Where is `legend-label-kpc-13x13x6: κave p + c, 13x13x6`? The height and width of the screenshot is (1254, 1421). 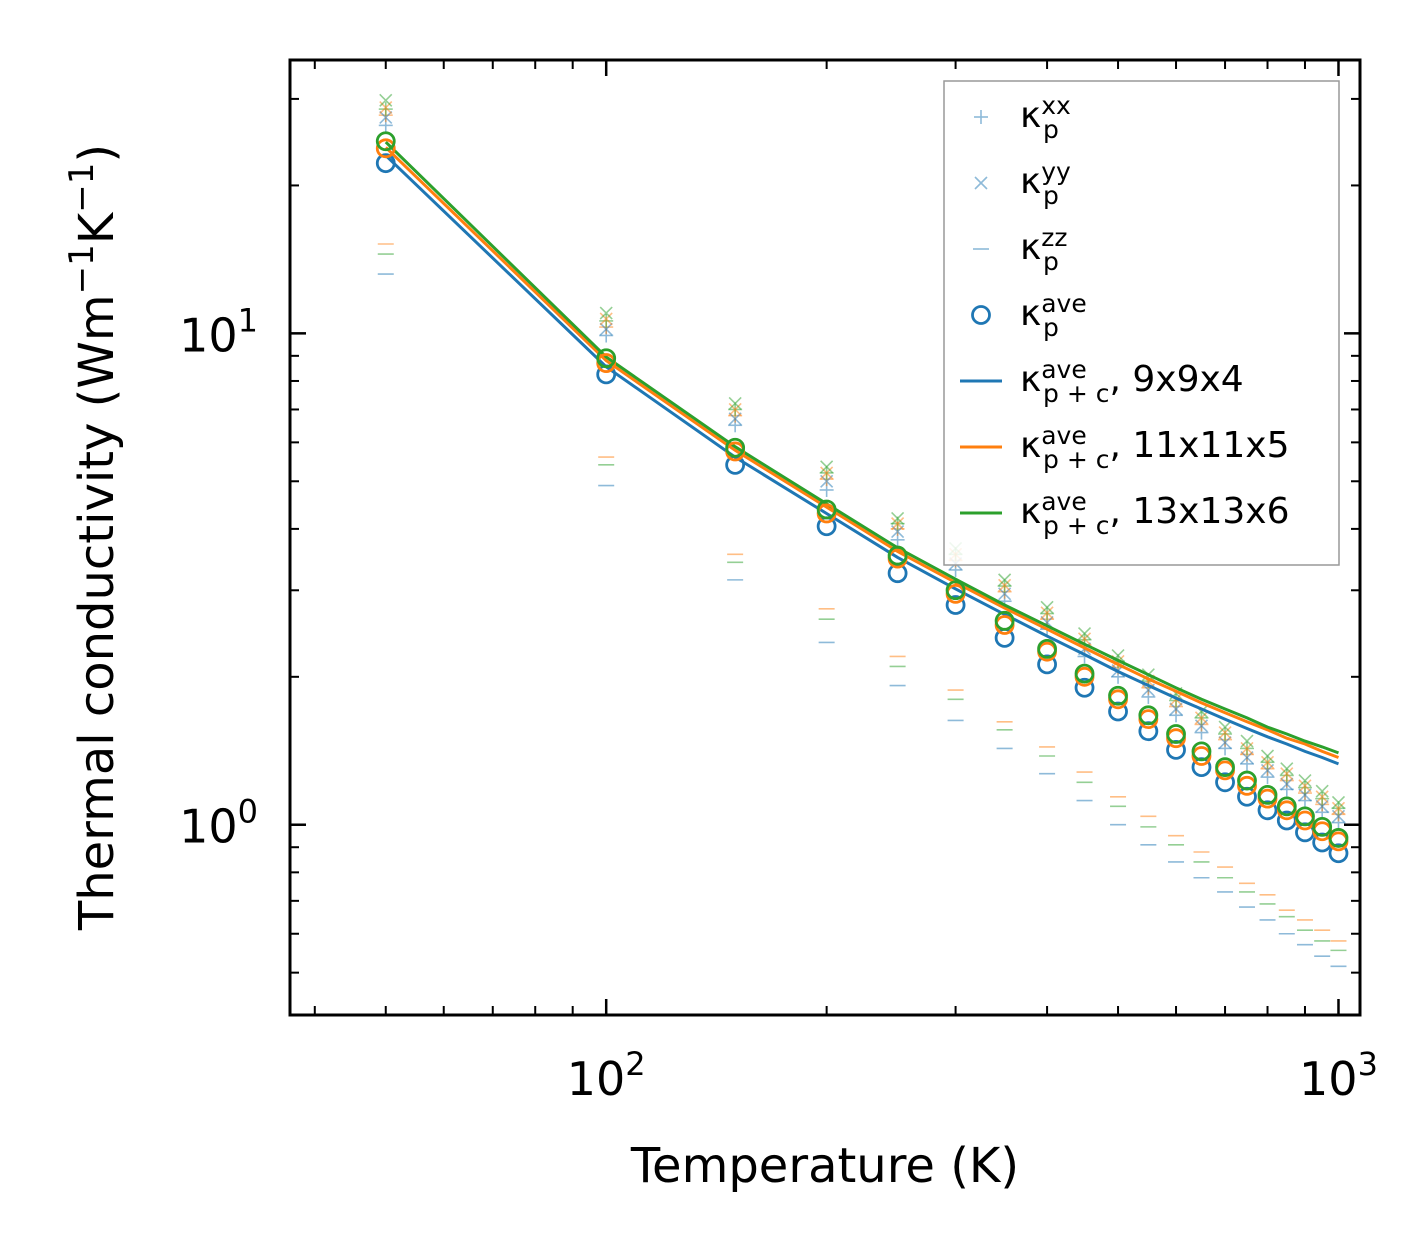 legend-label-kpc-13x13x6: κave p + c, 13x13x6 is located at coordinates (1155, 513).